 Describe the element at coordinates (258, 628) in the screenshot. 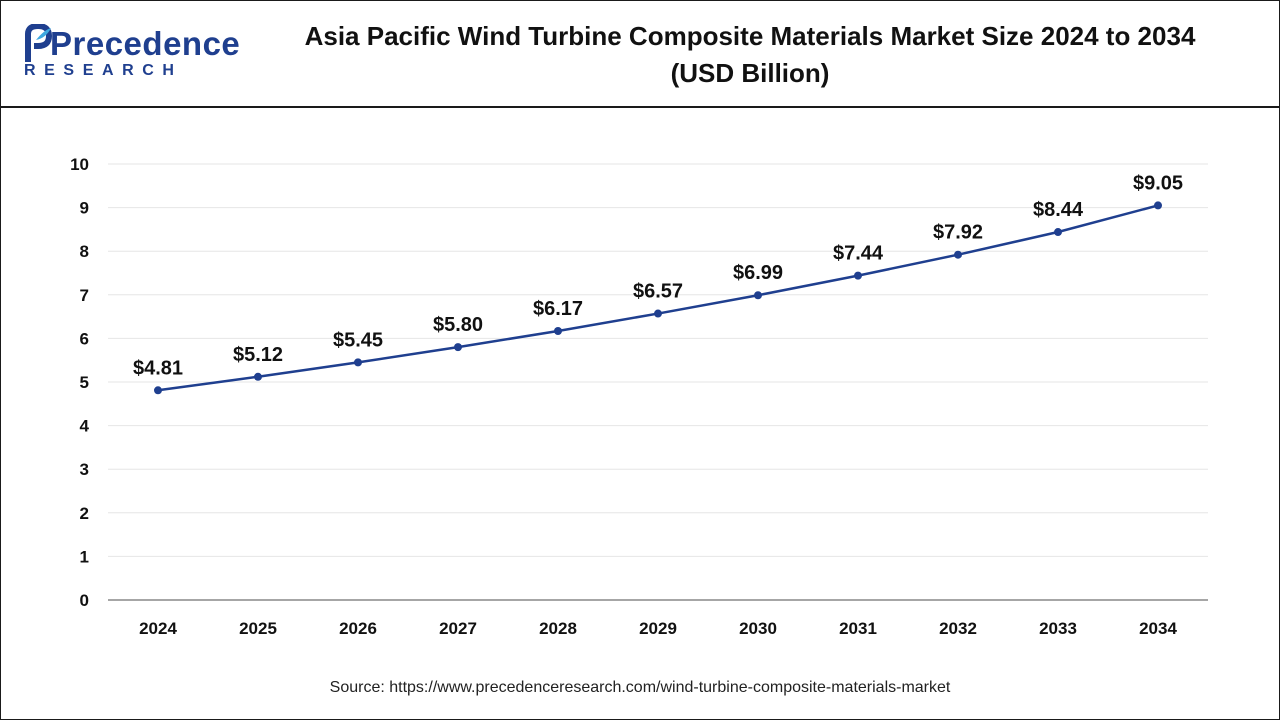

I see `x-tick-label: 2025` at that location.